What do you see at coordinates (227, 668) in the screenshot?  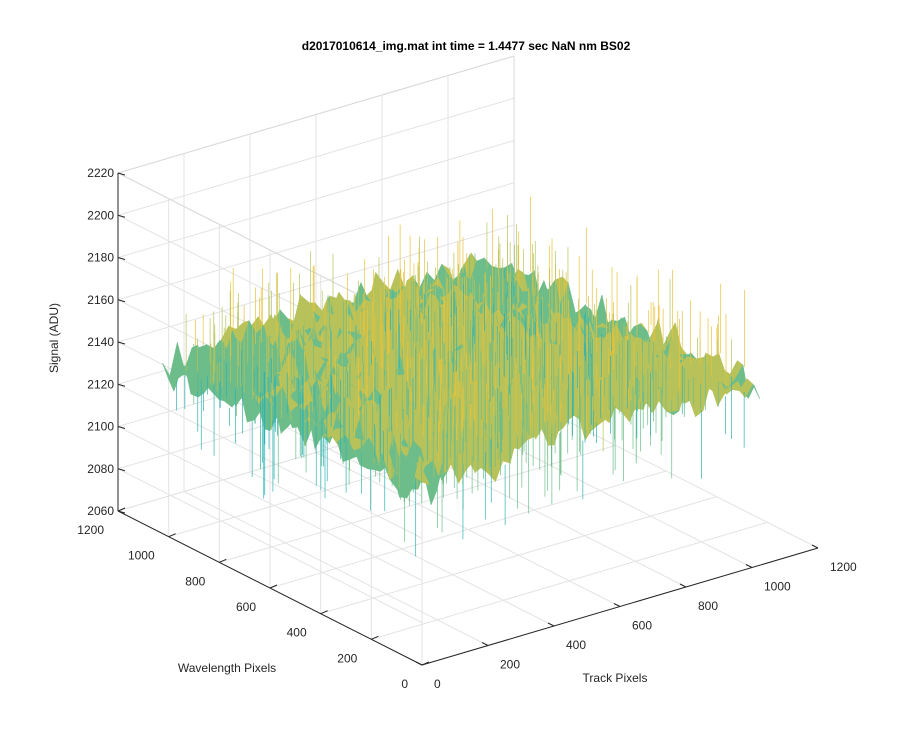 I see `y-axis-label: Wavelength Pixels` at bounding box center [227, 668].